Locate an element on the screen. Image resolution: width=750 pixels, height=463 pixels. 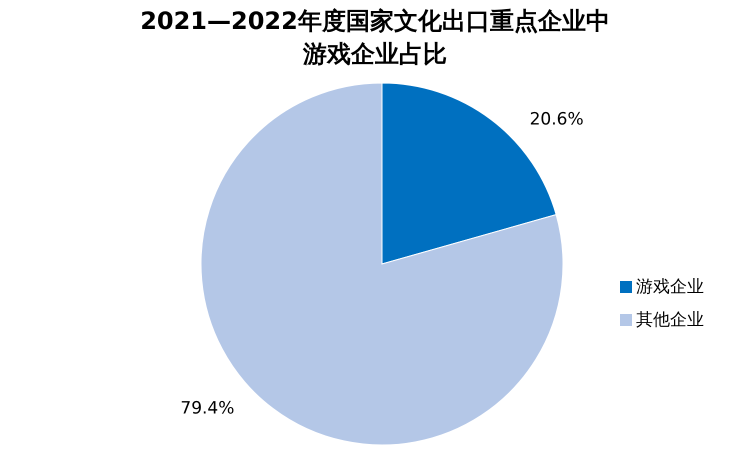
data-label: 20.6% is located at coordinates (557, 120).